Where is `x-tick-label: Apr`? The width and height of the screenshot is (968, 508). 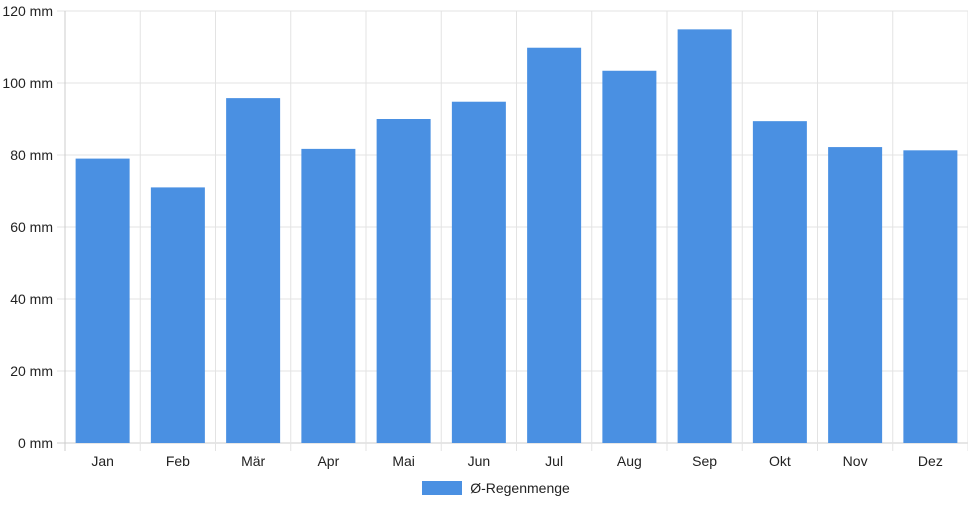 x-tick-label: Apr is located at coordinates (328, 461).